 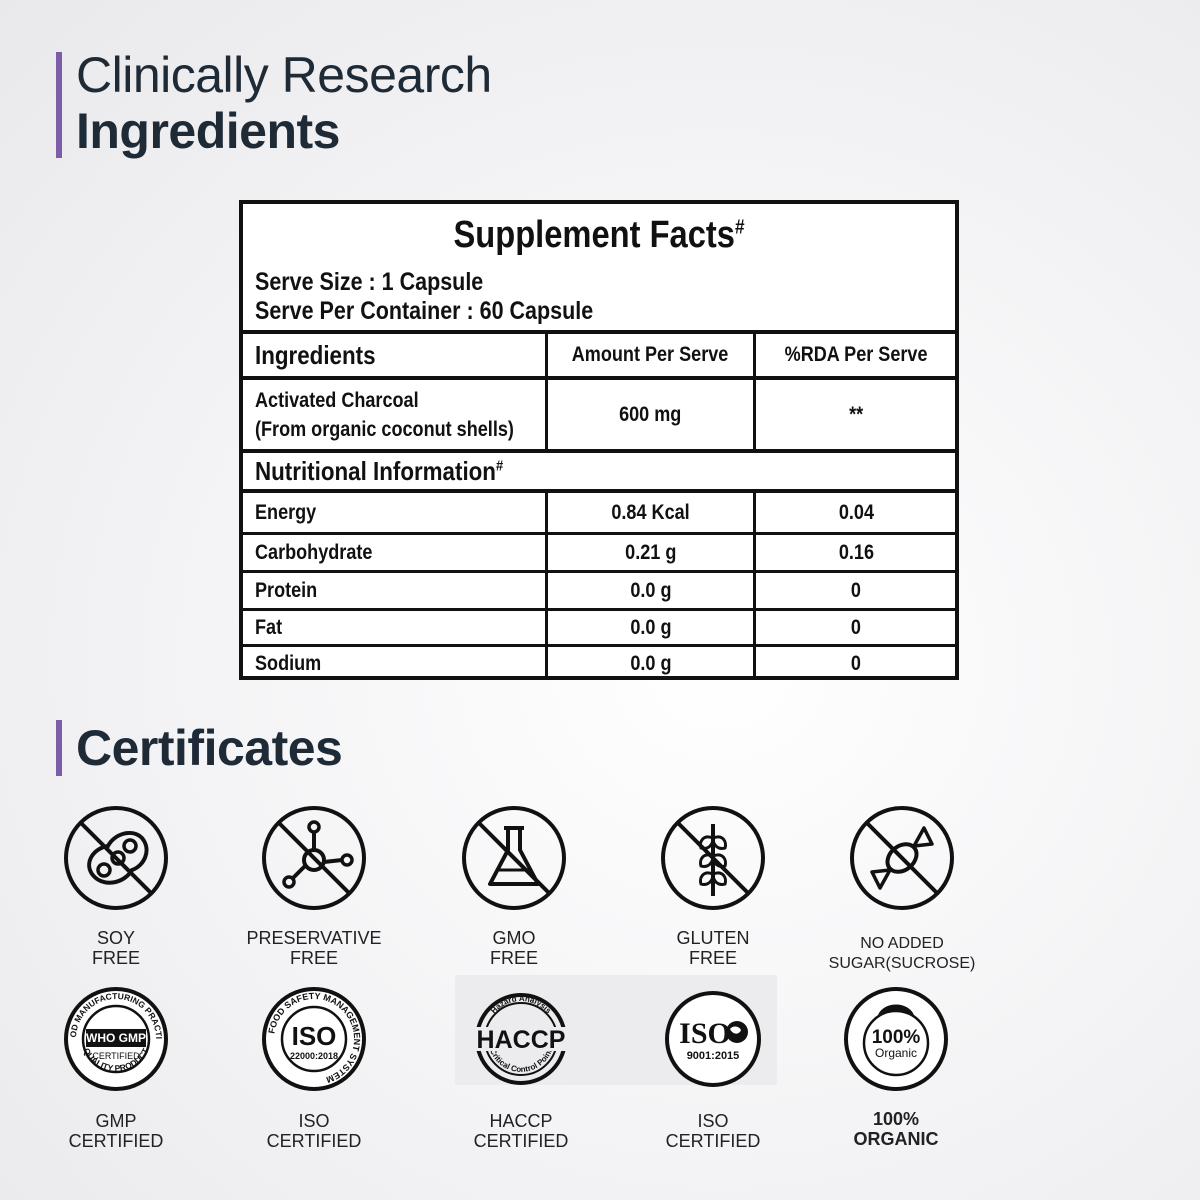 What do you see at coordinates (856, 552) in the screenshot?
I see `nutrition-row-rda: 0.16` at bounding box center [856, 552].